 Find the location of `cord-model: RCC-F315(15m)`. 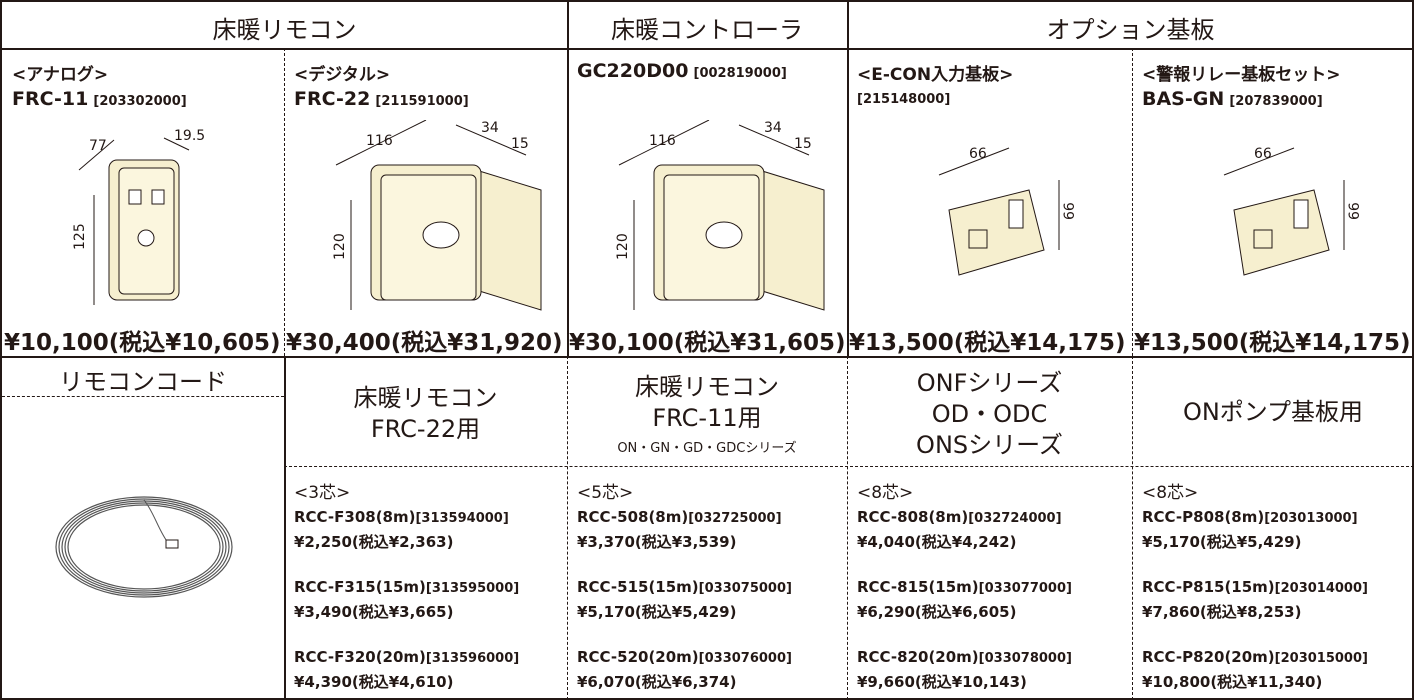

cord-model: RCC-F315(15m) is located at coordinates (360, 587).